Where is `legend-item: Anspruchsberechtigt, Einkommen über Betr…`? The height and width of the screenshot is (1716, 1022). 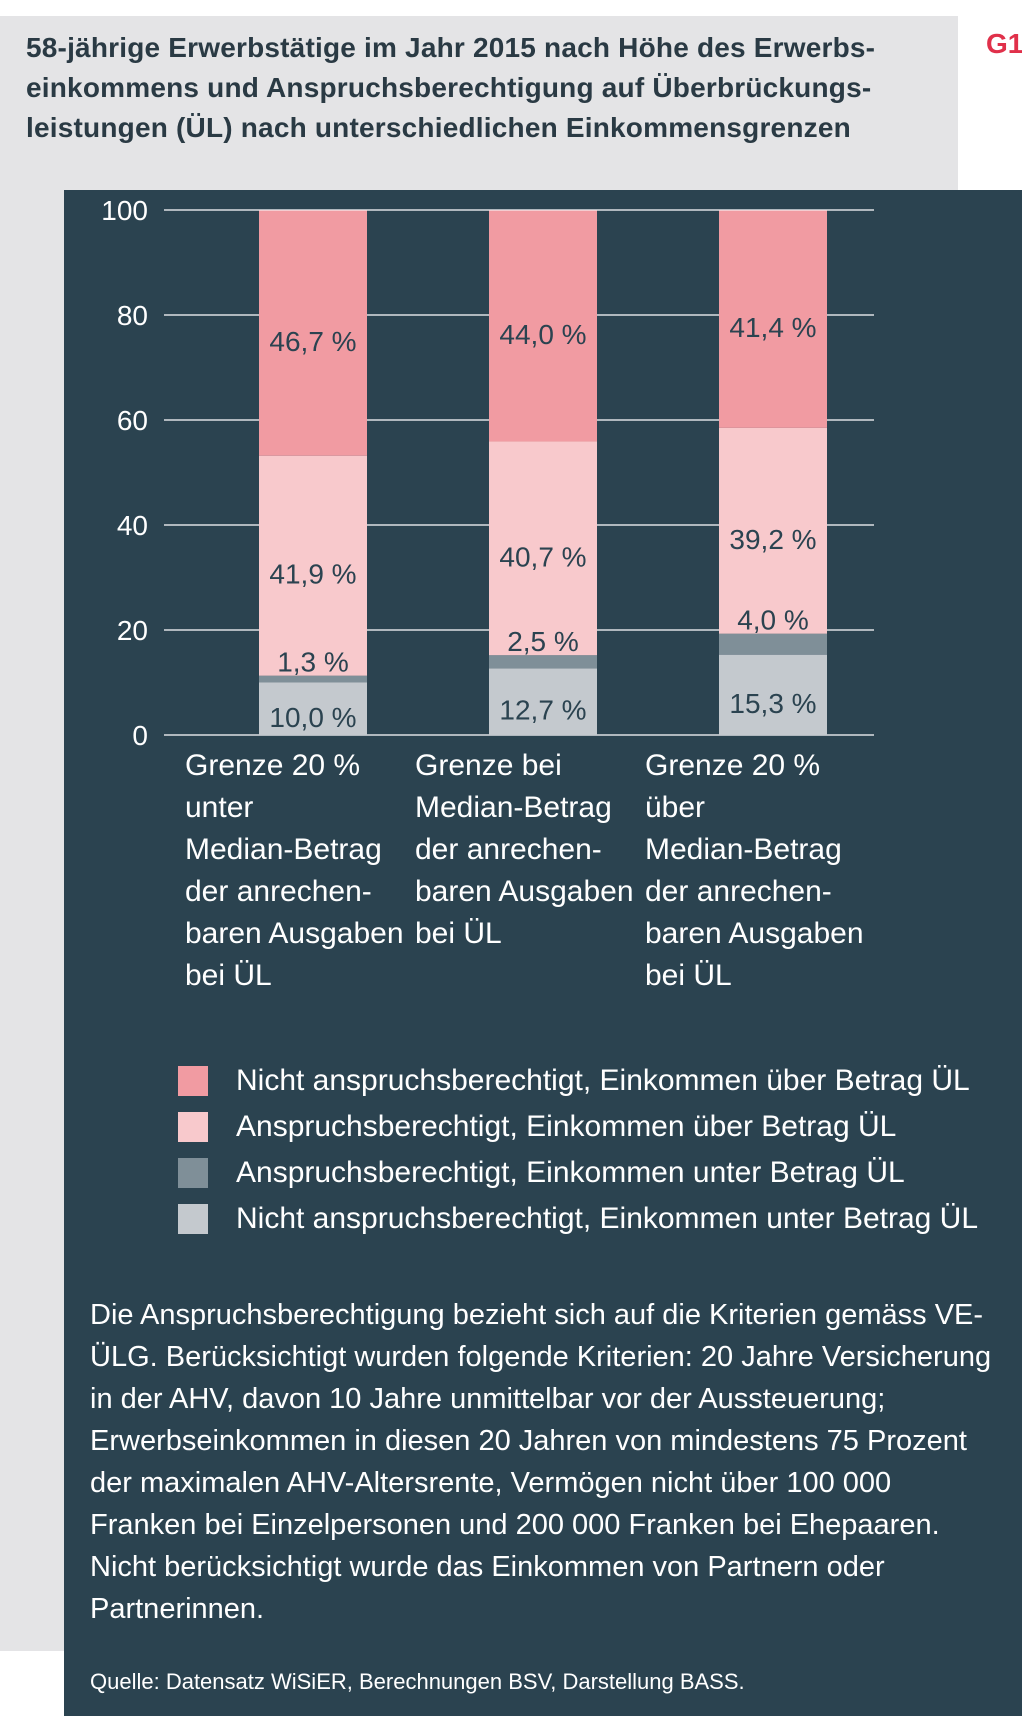
legend-item: Anspruchsberechtigt, Einkommen über Betr… is located at coordinates (593, 1127).